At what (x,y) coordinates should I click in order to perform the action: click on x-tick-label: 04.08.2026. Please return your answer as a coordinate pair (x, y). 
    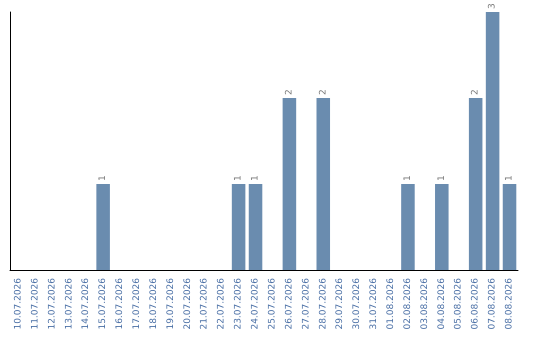
    Looking at the image, I should click on (441, 304).